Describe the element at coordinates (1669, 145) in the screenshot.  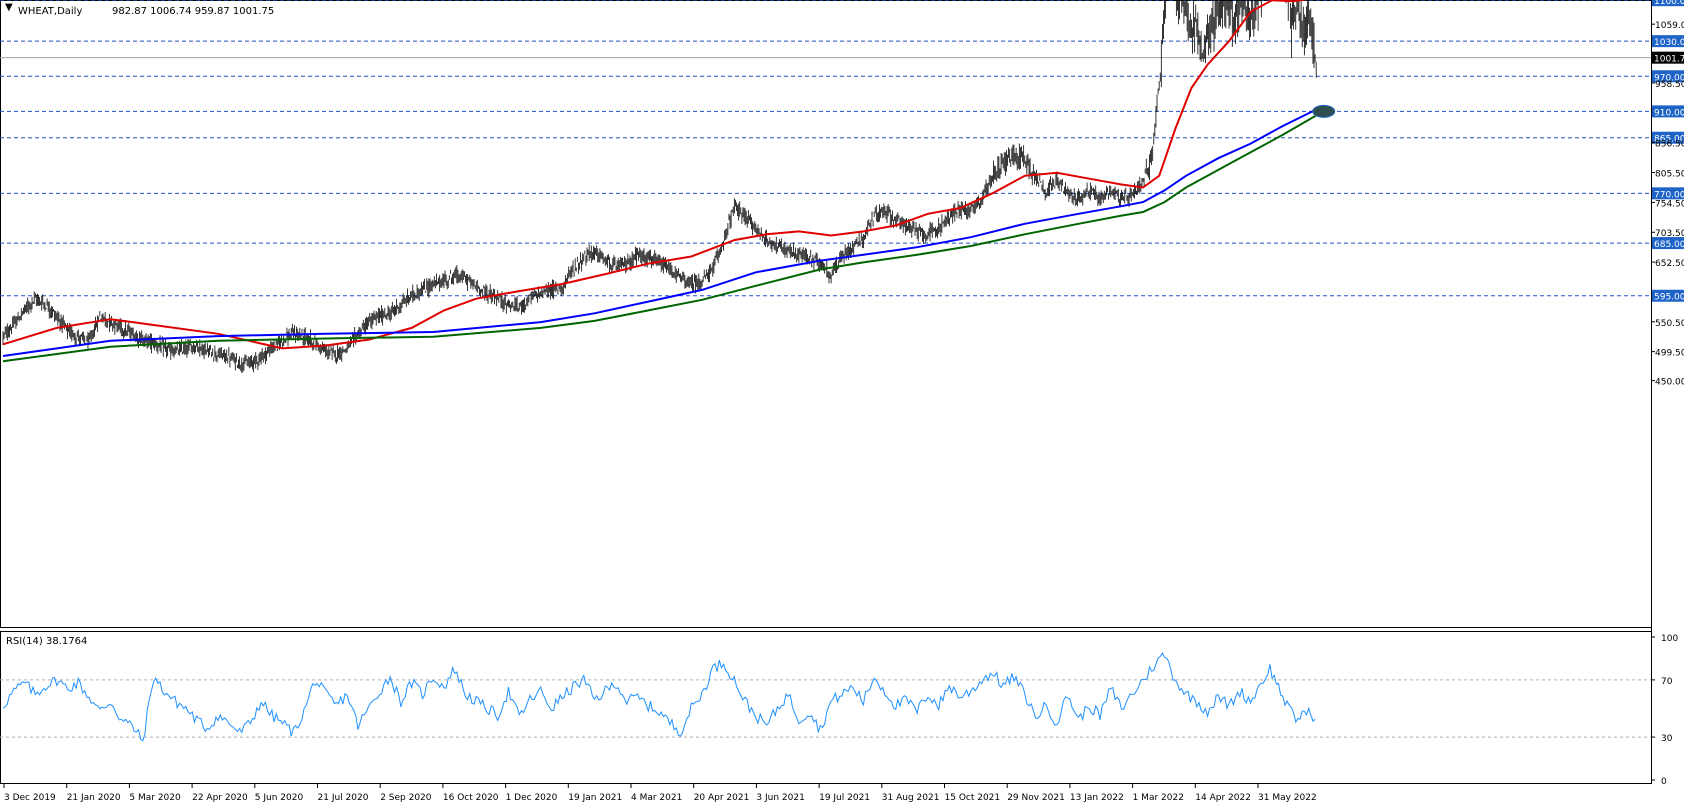
I see `y-tick-label: 856.50` at that location.